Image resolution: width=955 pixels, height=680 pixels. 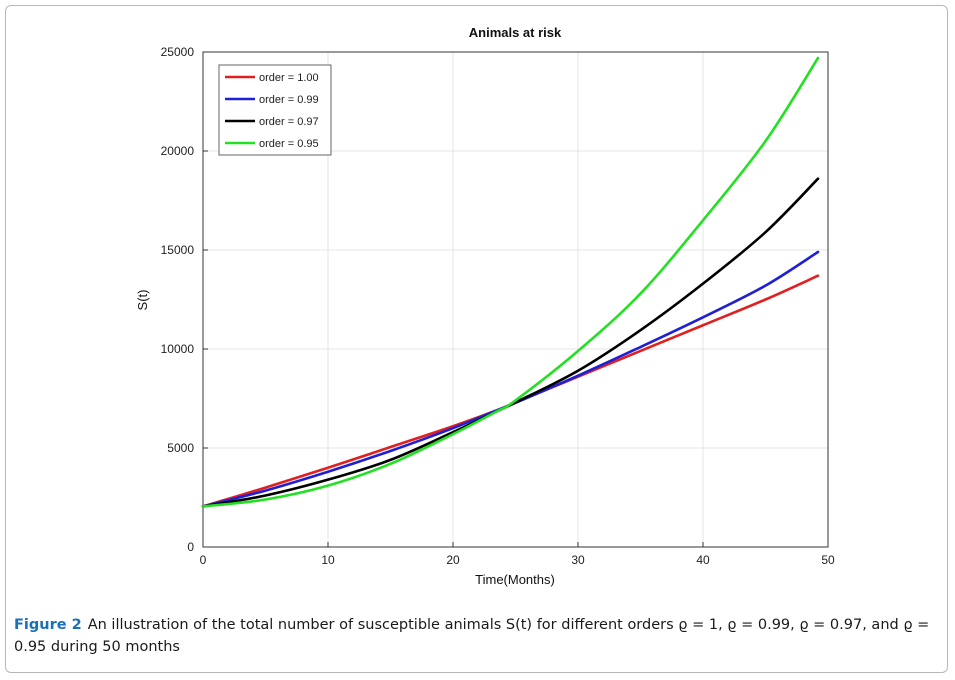 I want to click on legend-label-1: order = 0.99, so click(x=289, y=100).